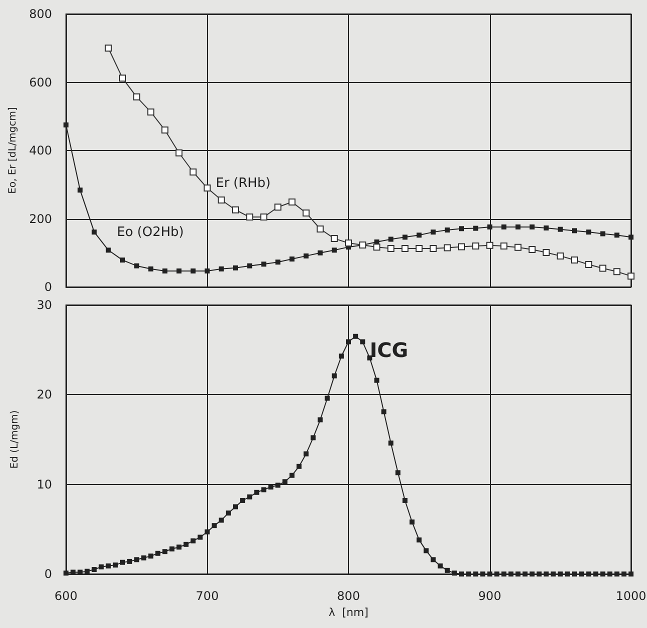  I want to click on x-tick-label: 600, so click(66, 596).